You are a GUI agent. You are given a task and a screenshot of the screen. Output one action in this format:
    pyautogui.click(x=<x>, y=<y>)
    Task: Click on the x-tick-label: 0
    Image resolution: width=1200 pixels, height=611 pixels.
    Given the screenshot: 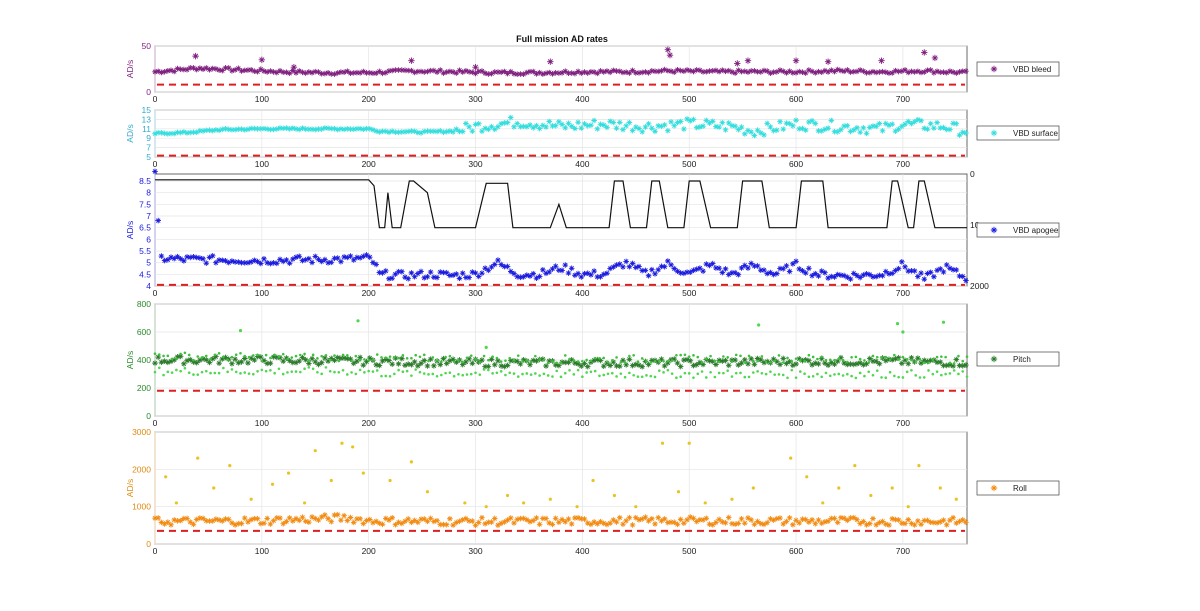 What is the action you would take?
    pyautogui.click(x=155, y=423)
    